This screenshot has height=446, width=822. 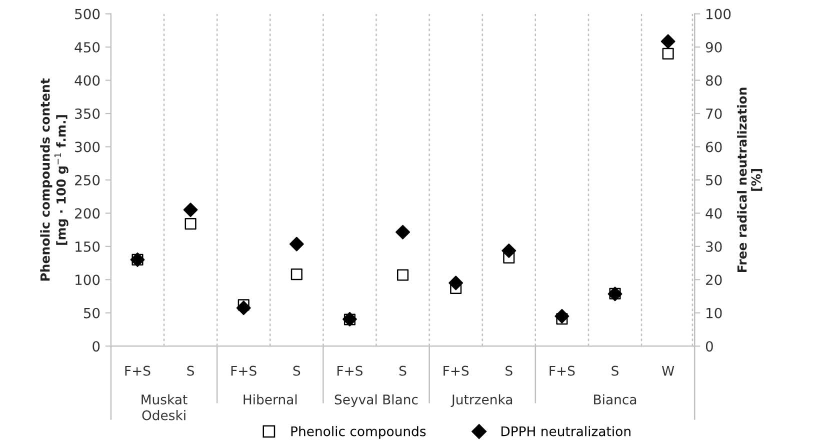 What do you see at coordinates (87, 14) in the screenshot?
I see `y-tick-label: 500` at bounding box center [87, 14].